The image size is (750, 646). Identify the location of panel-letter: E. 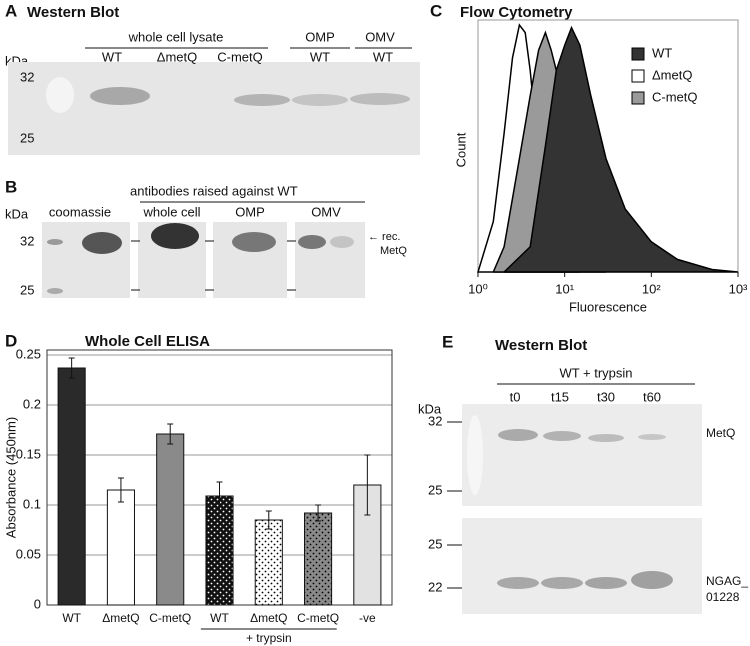
(447, 341).